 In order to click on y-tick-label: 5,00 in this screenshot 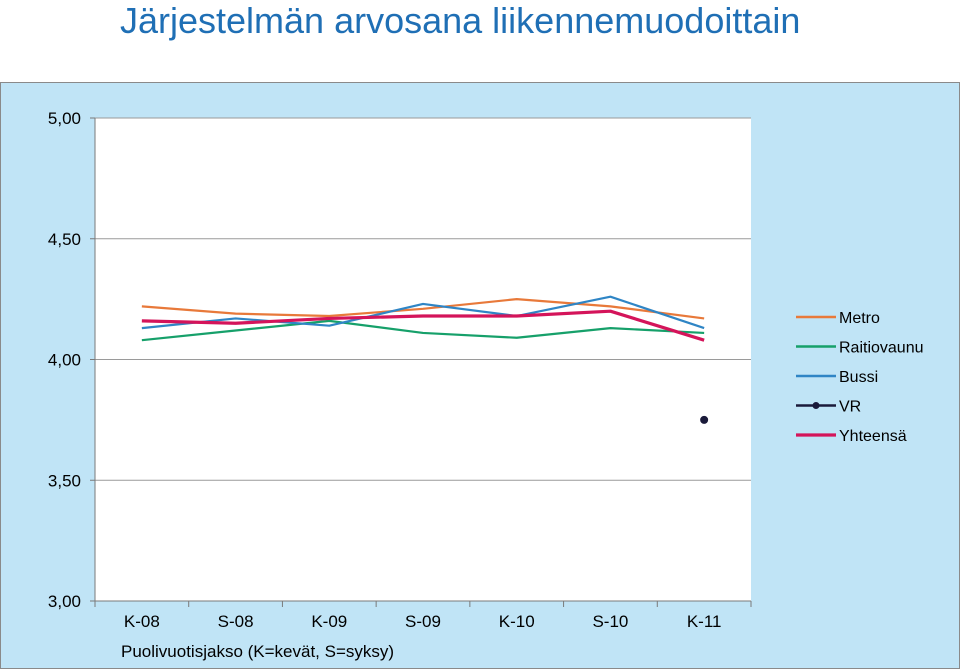, I will do `click(64, 118)`.